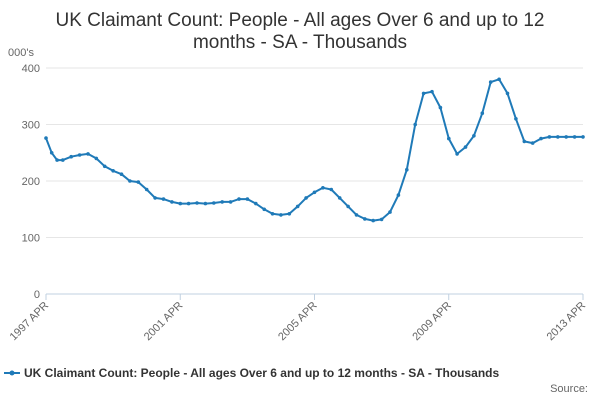  What do you see at coordinates (21, 53) in the screenshot?
I see `y-axis-unit: 000's` at bounding box center [21, 53].